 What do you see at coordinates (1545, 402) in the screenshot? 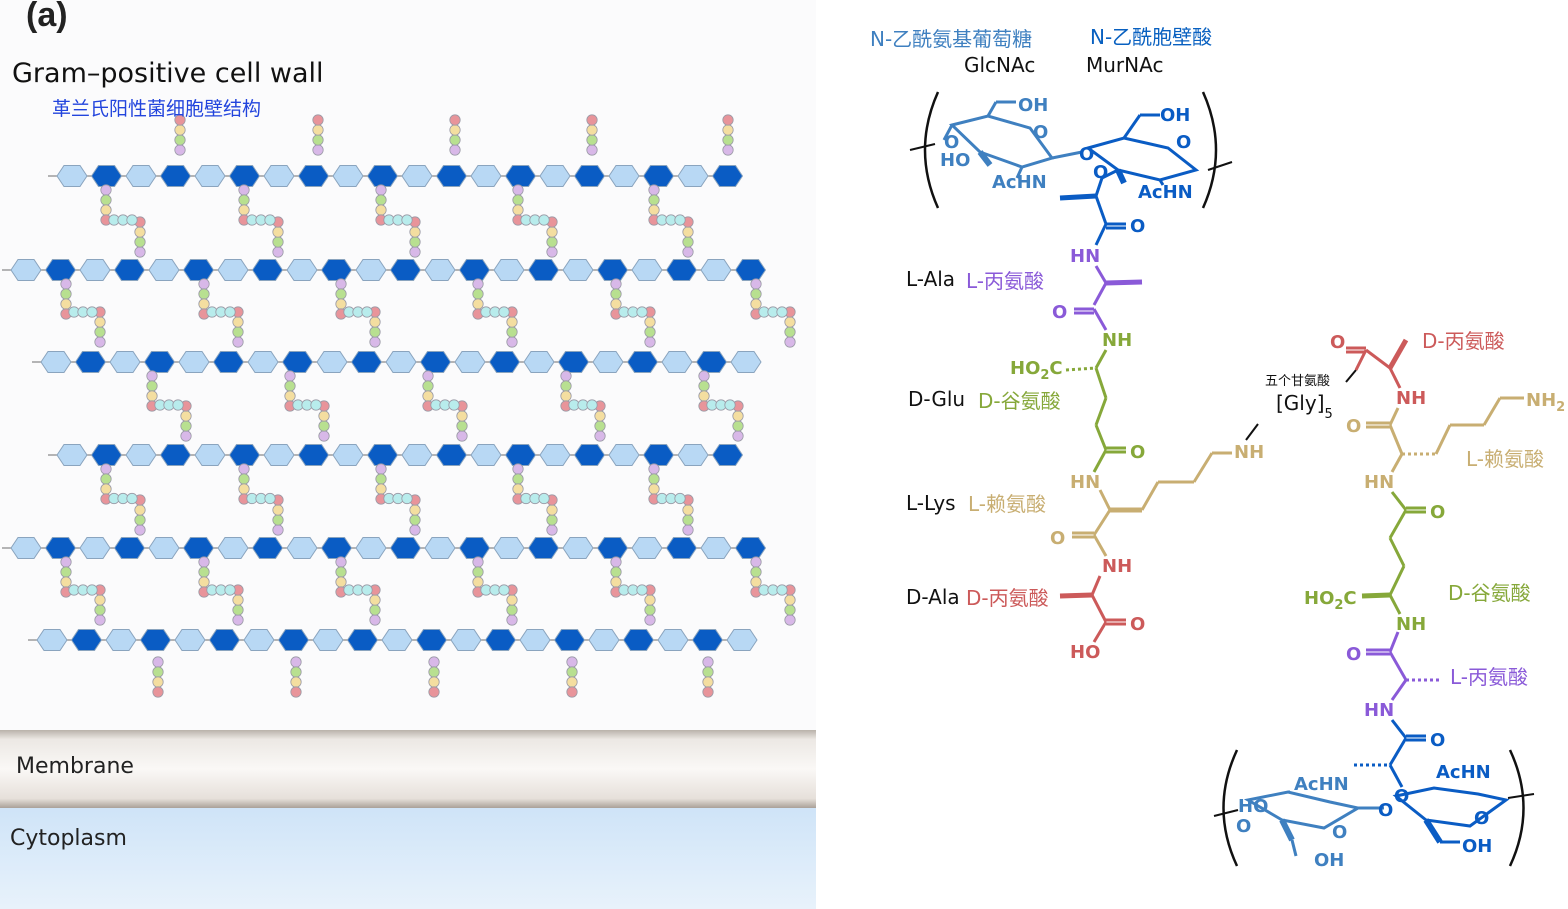
I see `right-lys-nh2: NH2` at bounding box center [1545, 402].